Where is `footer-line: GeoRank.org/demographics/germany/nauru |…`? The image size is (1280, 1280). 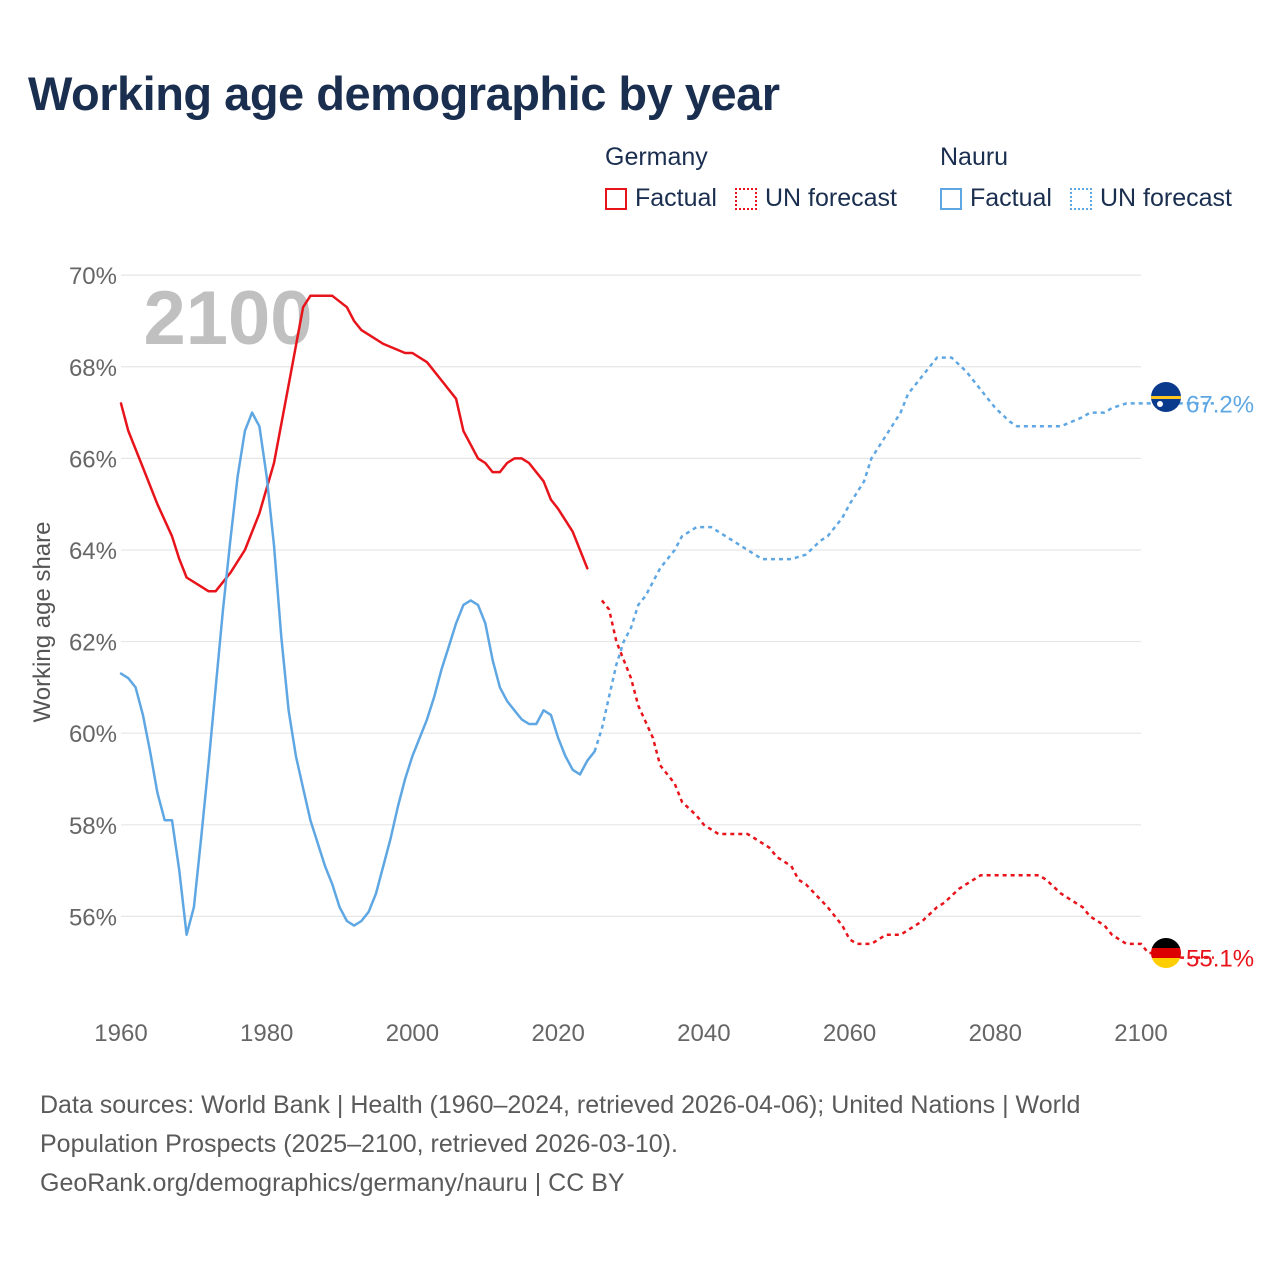
footer-line: GeoRank.org/demographics/germany/nauru |… is located at coordinates (332, 1183).